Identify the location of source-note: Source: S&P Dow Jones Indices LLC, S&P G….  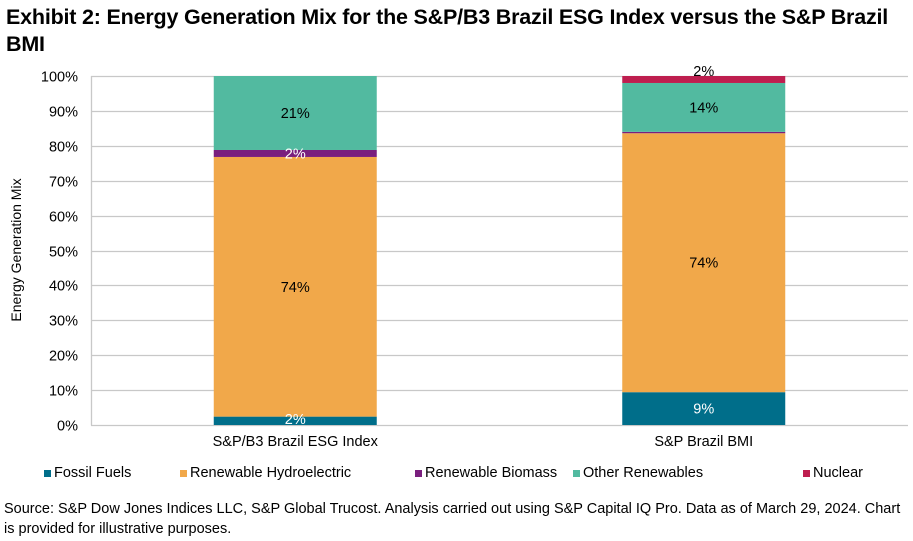
(452, 519).